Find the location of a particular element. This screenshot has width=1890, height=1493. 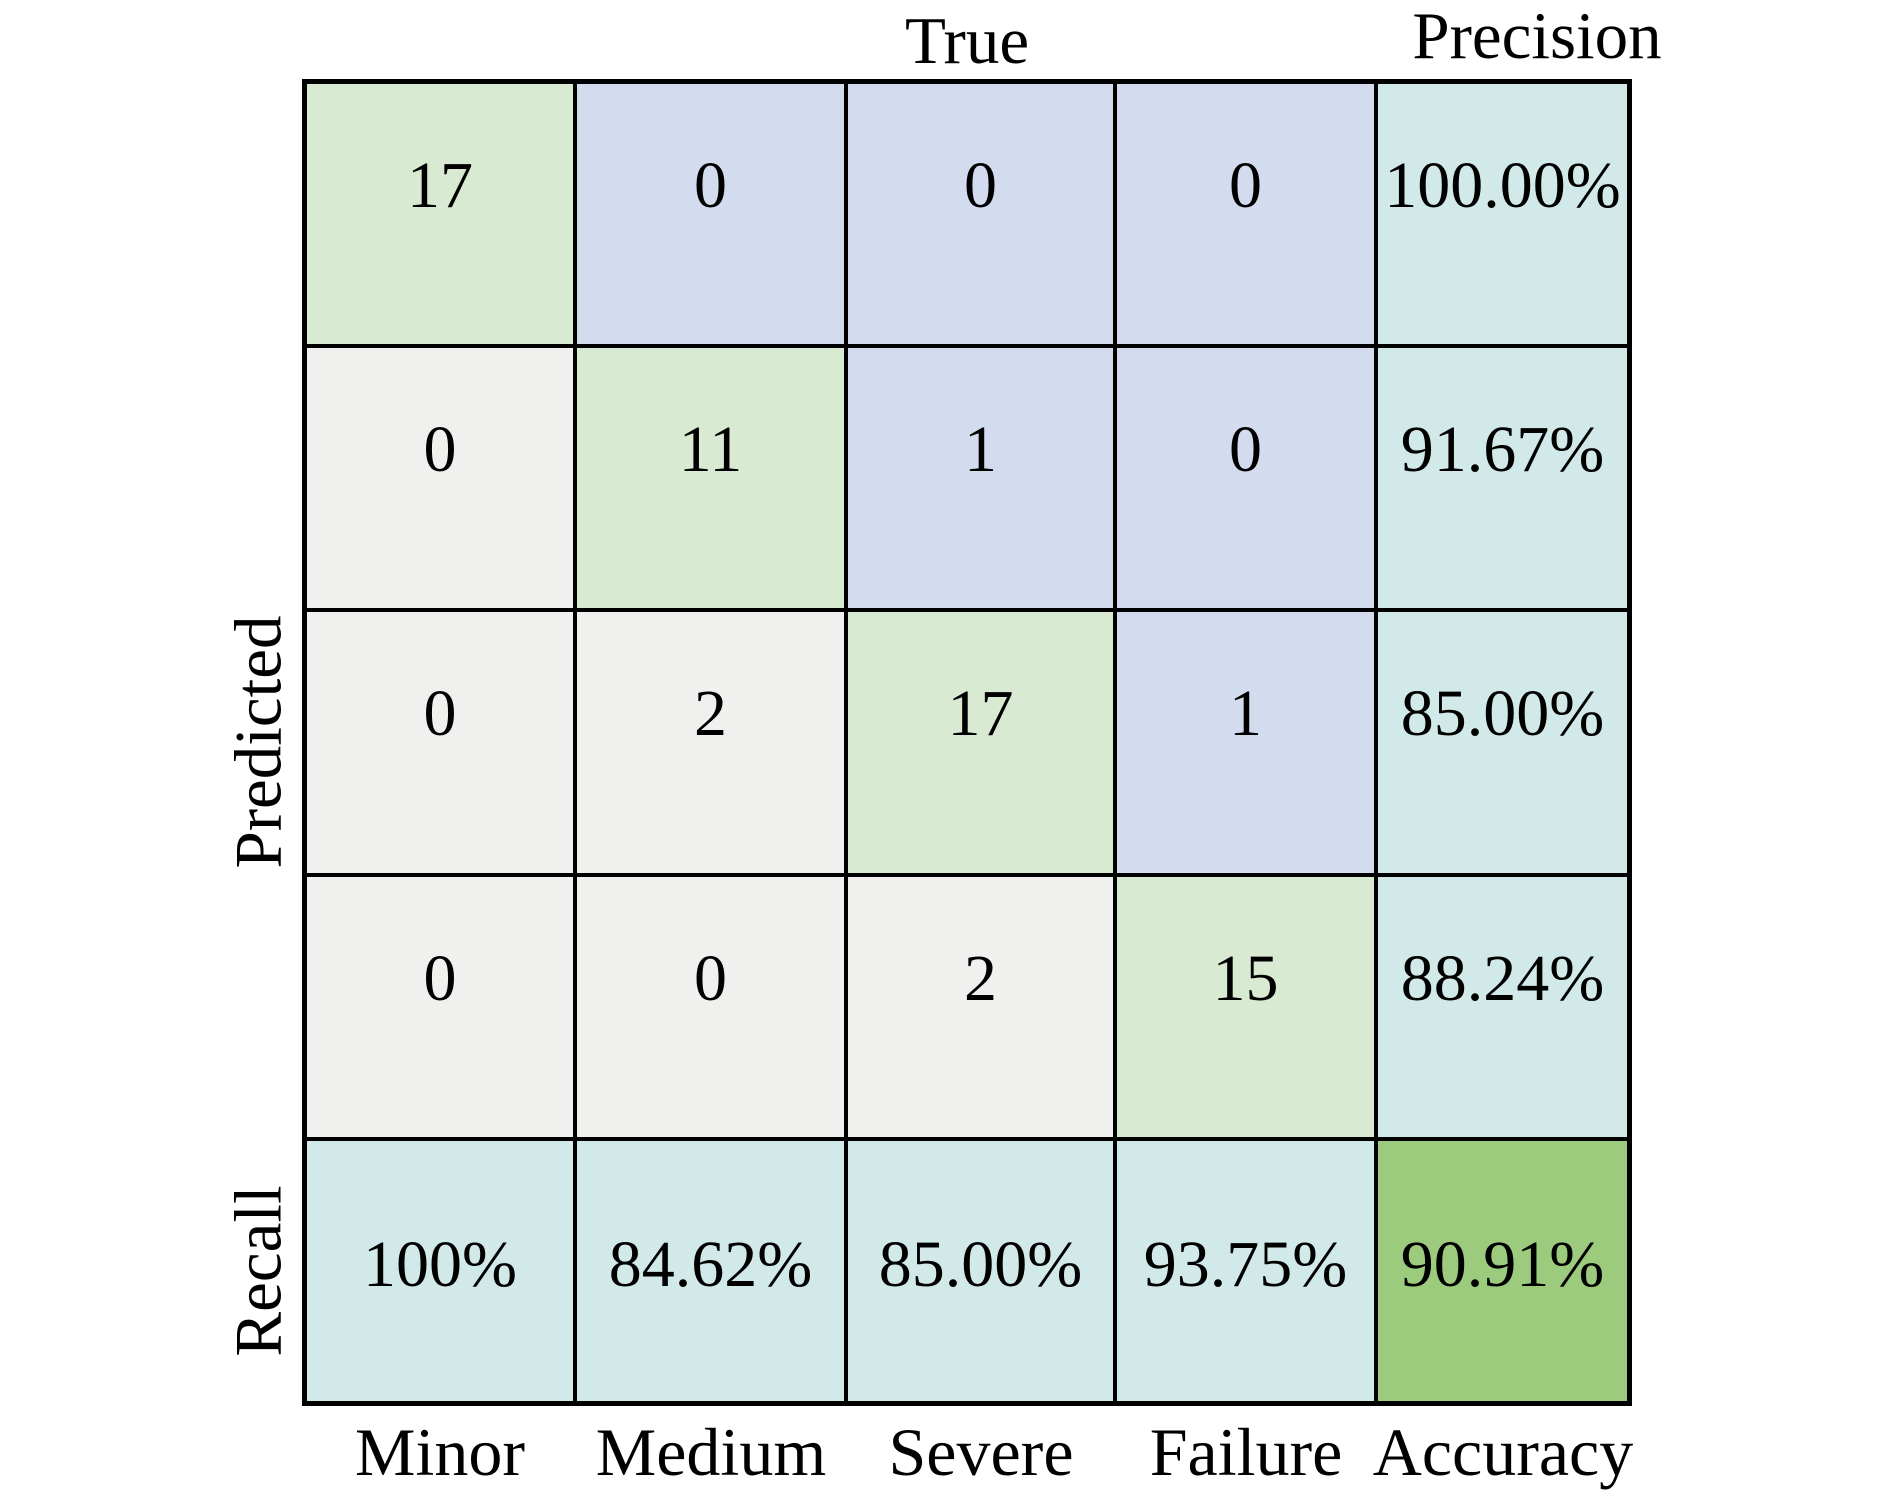

cell-value: 91.67% is located at coordinates (1502, 450).